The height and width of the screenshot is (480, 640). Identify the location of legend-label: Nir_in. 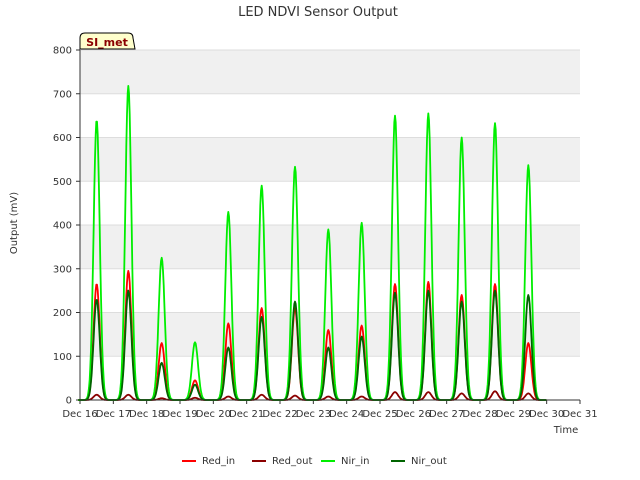
(355, 461).